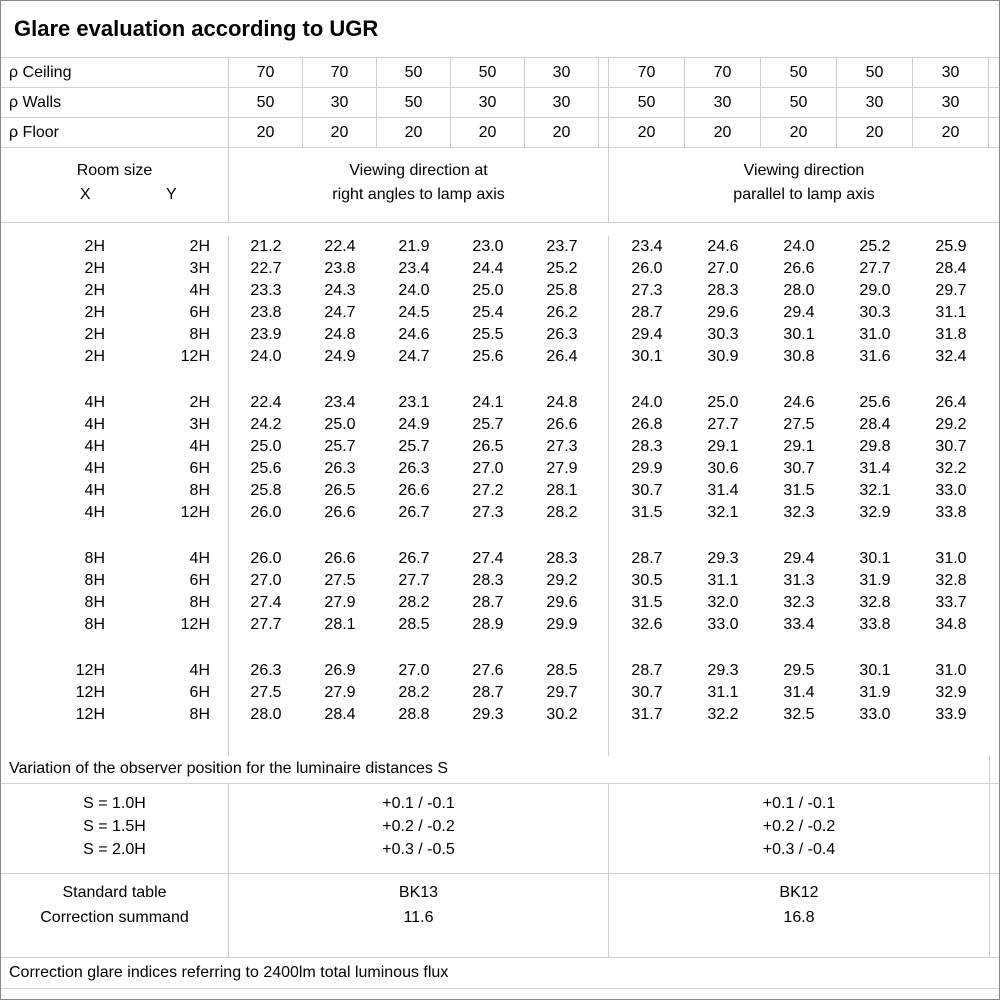 Image resolution: width=1000 pixels, height=1000 pixels. What do you see at coordinates (414, 268) in the screenshot?
I see `ugr-value: 23.4` at bounding box center [414, 268].